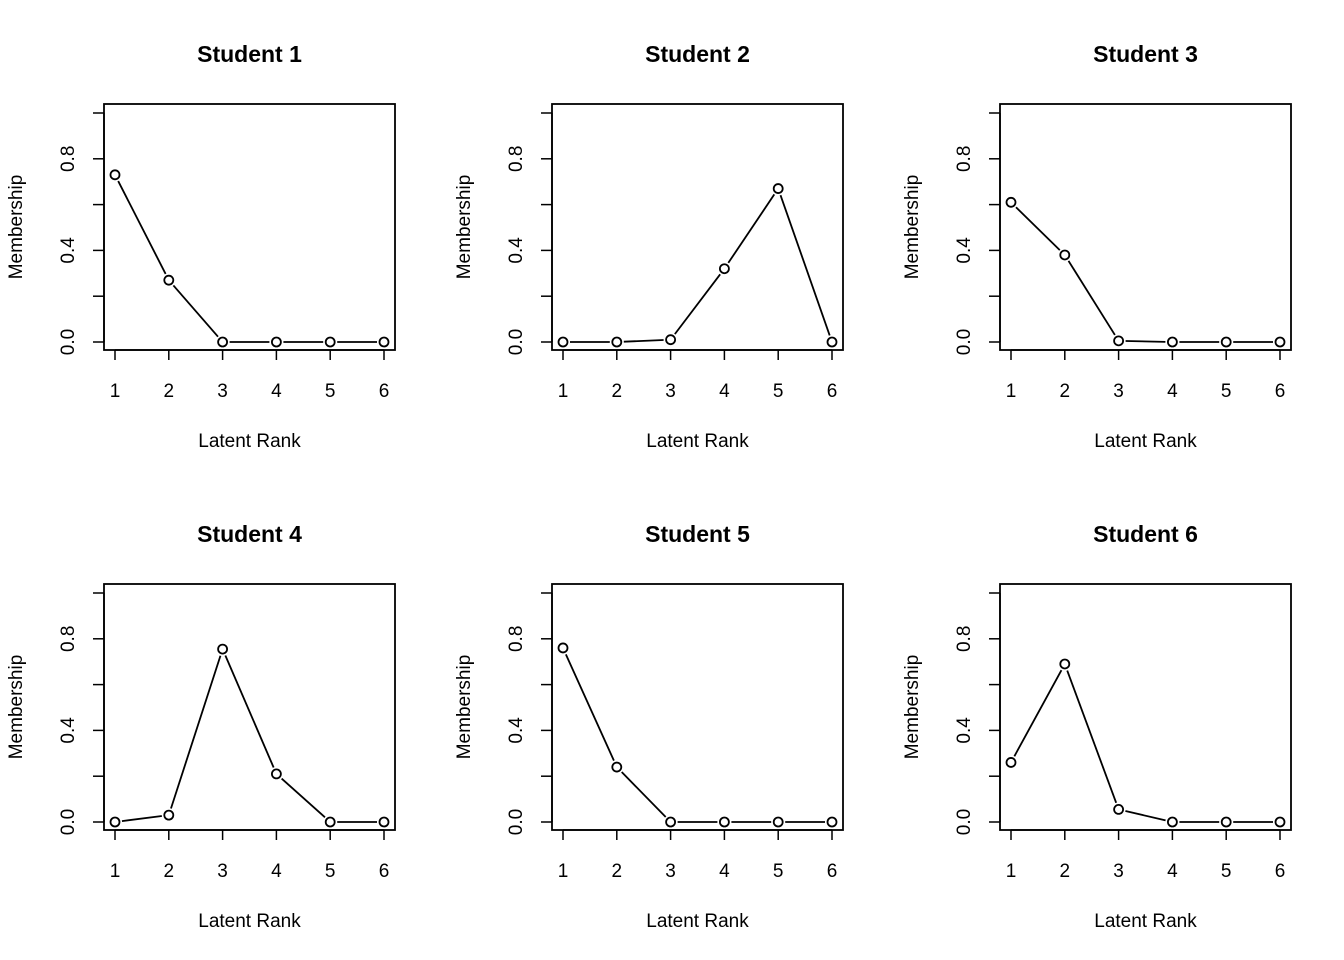 This screenshot has width=1344, height=960. What do you see at coordinates (697, 54) in the screenshot?
I see `chart-title: Student 2` at bounding box center [697, 54].